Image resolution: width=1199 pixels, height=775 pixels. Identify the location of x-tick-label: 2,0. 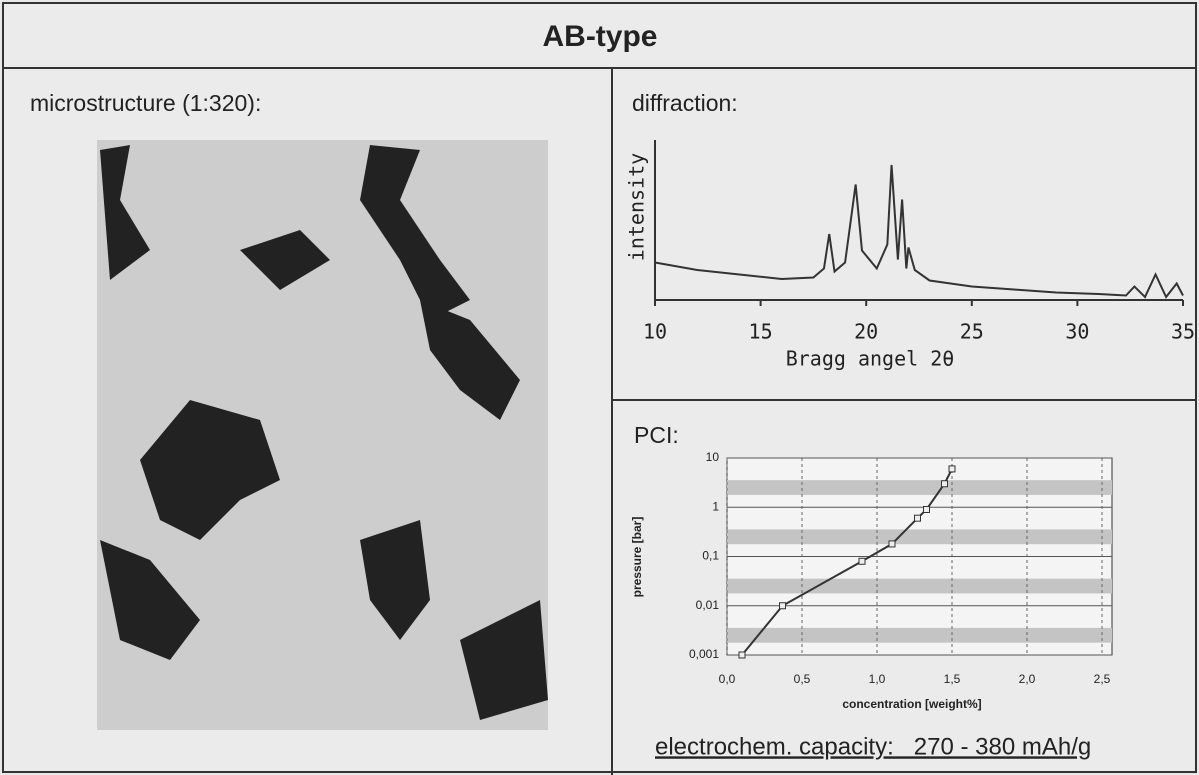
(1027, 679).